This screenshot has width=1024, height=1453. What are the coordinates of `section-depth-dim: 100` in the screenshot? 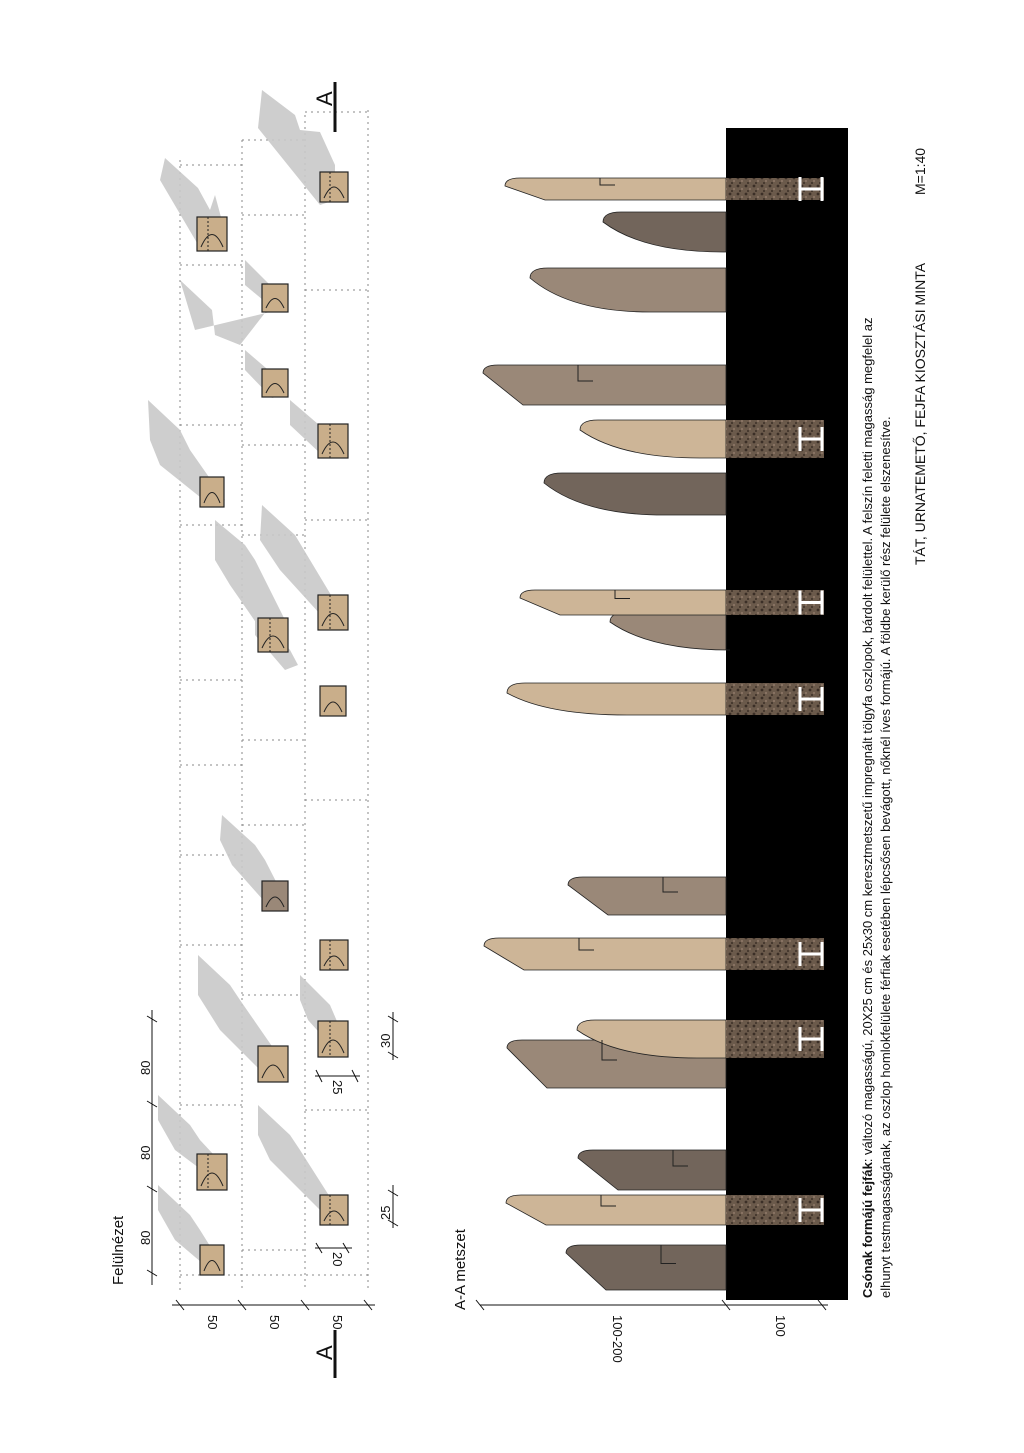 It's located at (780, 1326).